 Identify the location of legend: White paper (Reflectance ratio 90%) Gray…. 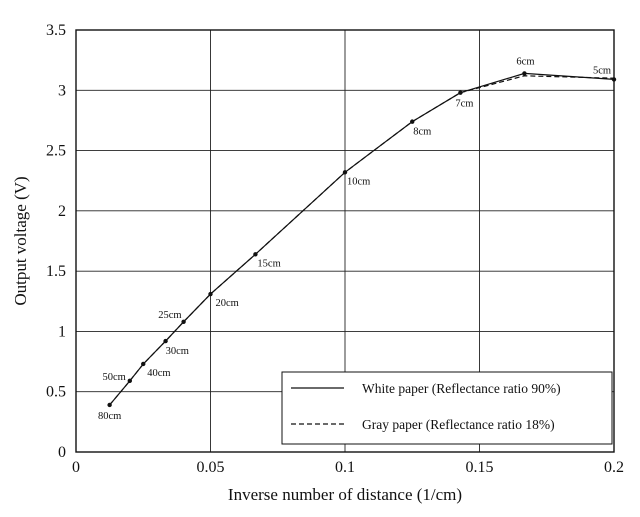
(447, 408).